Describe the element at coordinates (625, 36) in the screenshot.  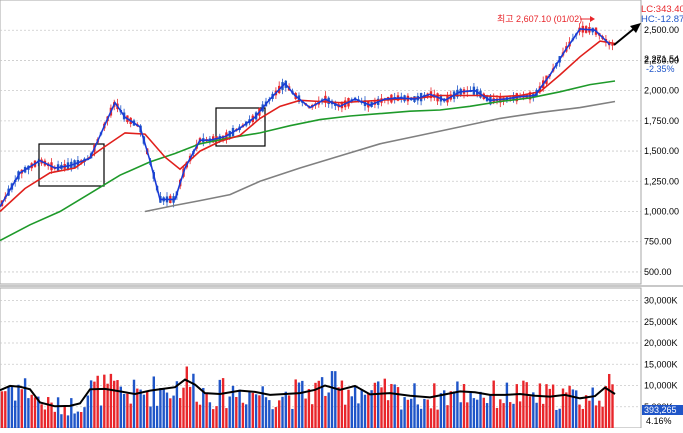
I see `trend-arrow` at that location.